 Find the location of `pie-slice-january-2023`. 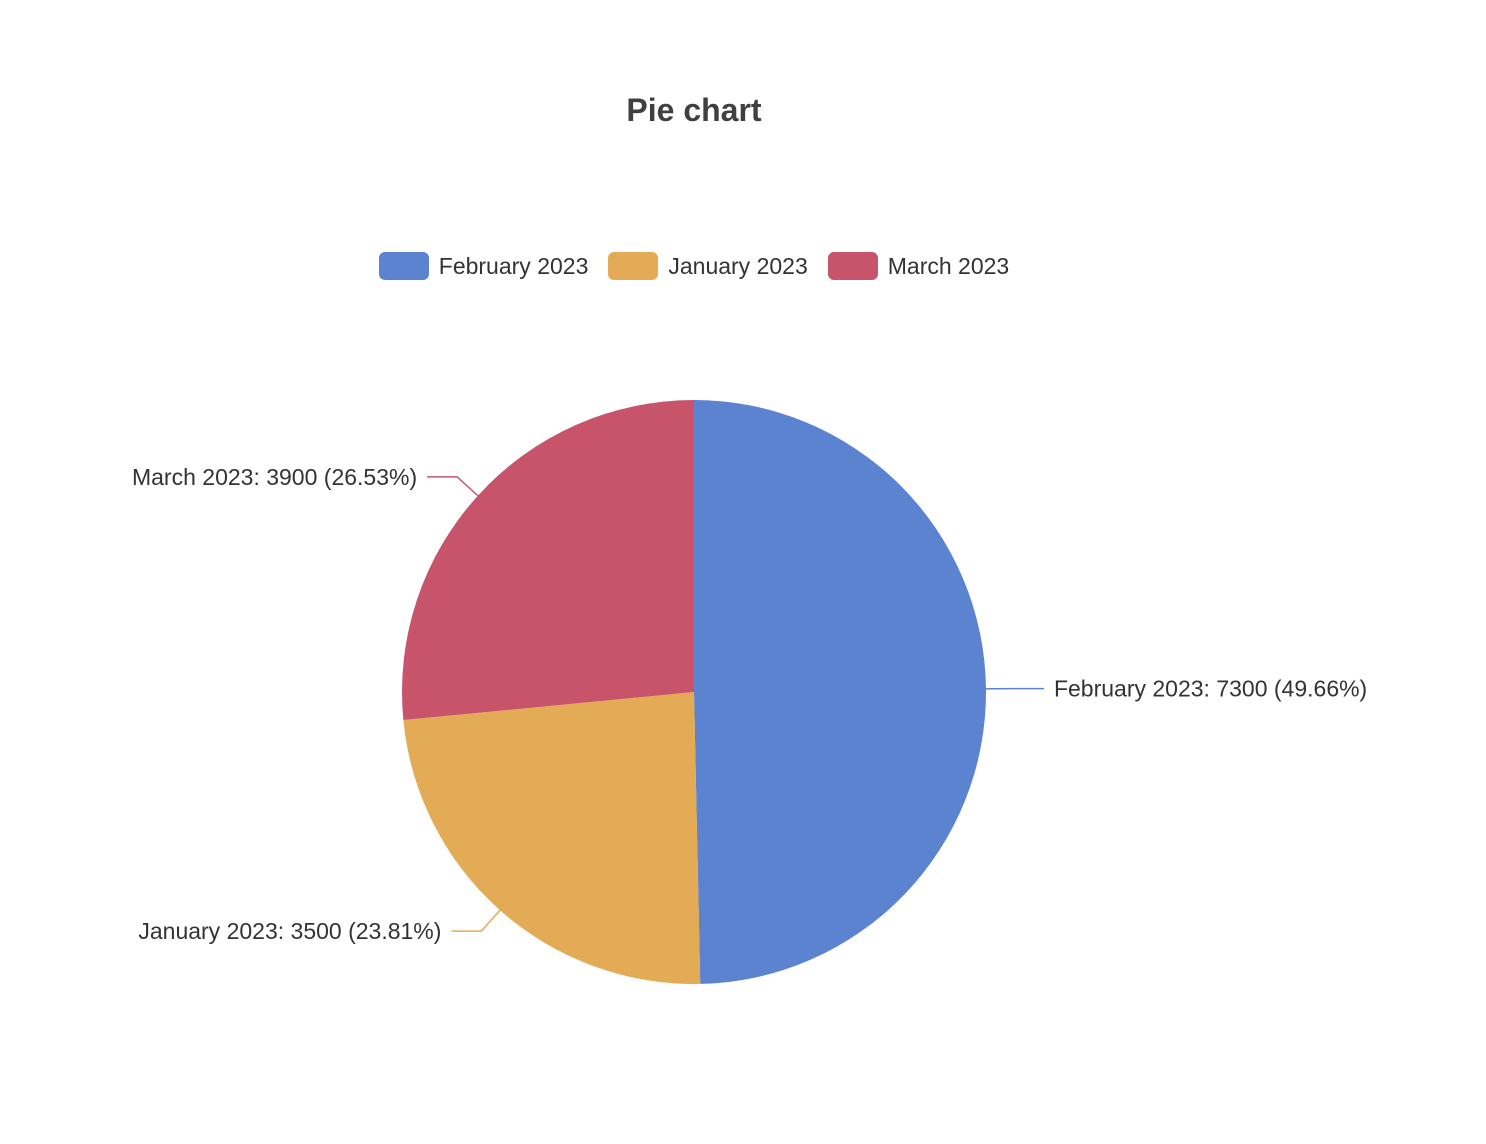

pie-slice-january-2023 is located at coordinates (552, 838).